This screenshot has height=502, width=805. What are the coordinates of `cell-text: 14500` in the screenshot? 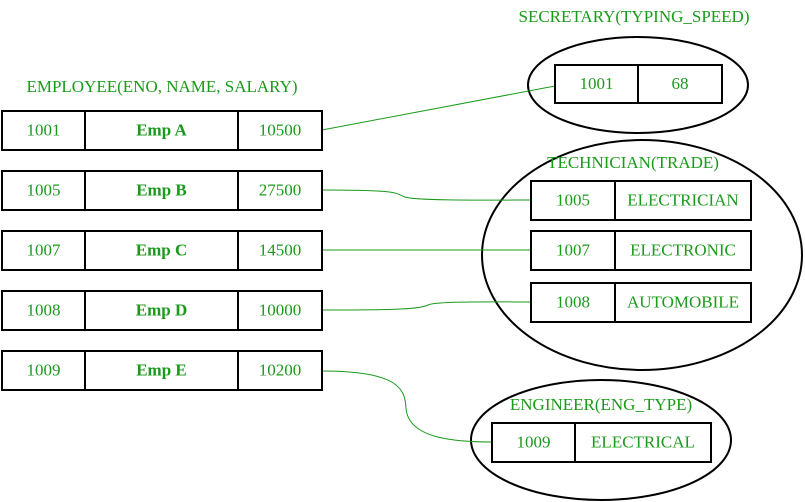 It's located at (280, 249).